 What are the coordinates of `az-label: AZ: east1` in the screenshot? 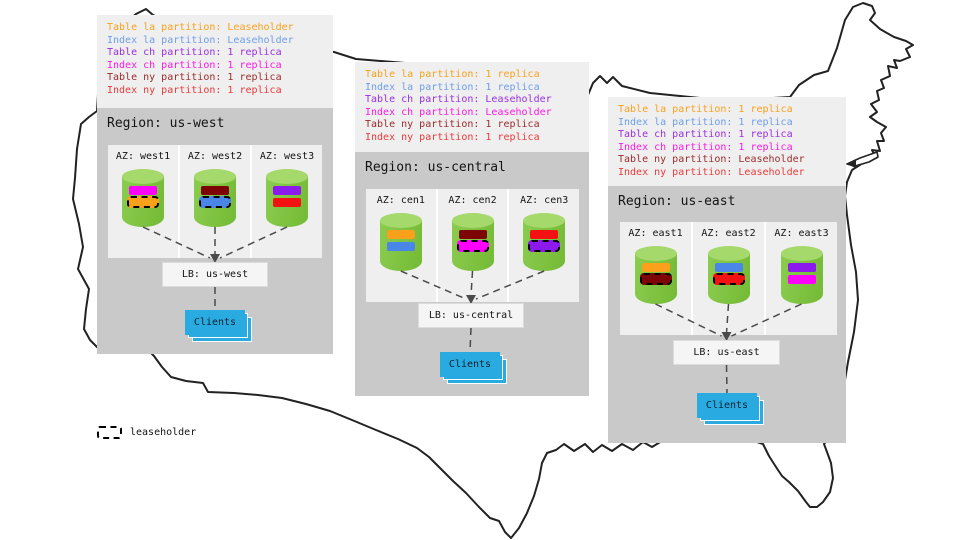 It's located at (655, 233).